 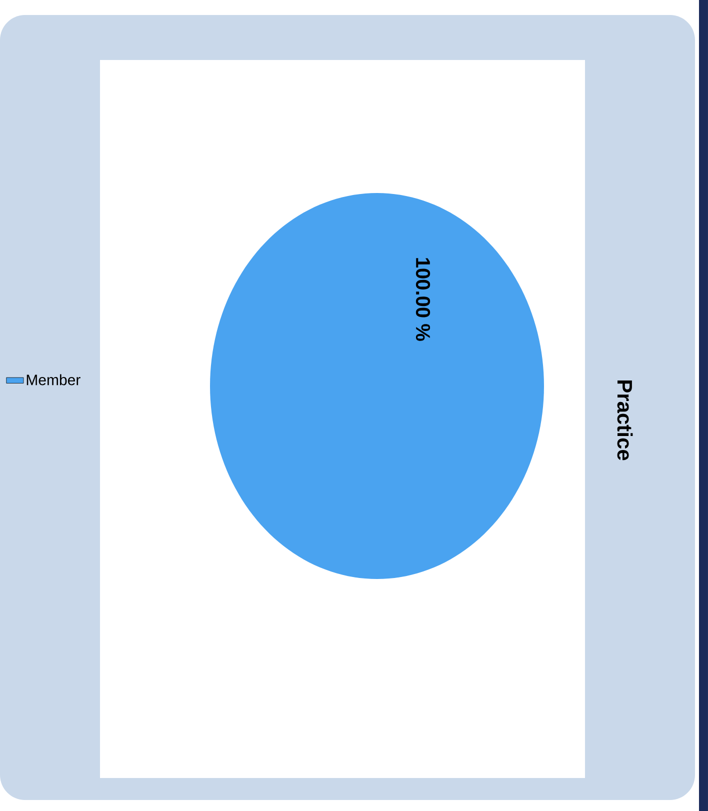 What do you see at coordinates (625, 420) in the screenshot?
I see `text: Practice` at bounding box center [625, 420].